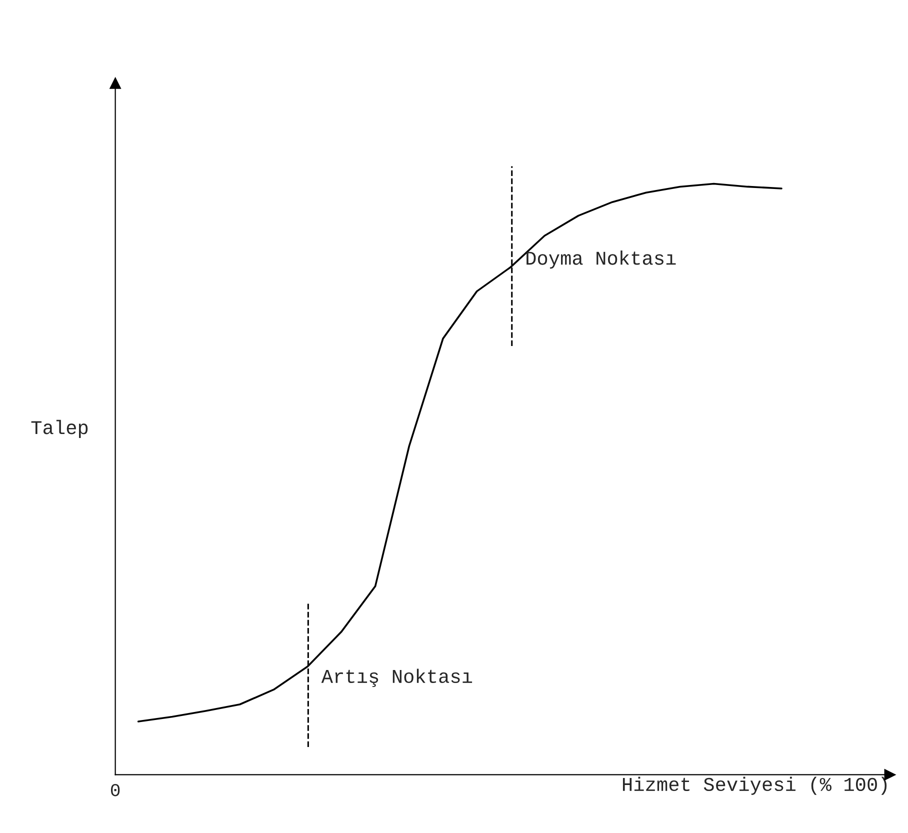  I want to click on annotation: Artış Noktası, so click(396, 678).